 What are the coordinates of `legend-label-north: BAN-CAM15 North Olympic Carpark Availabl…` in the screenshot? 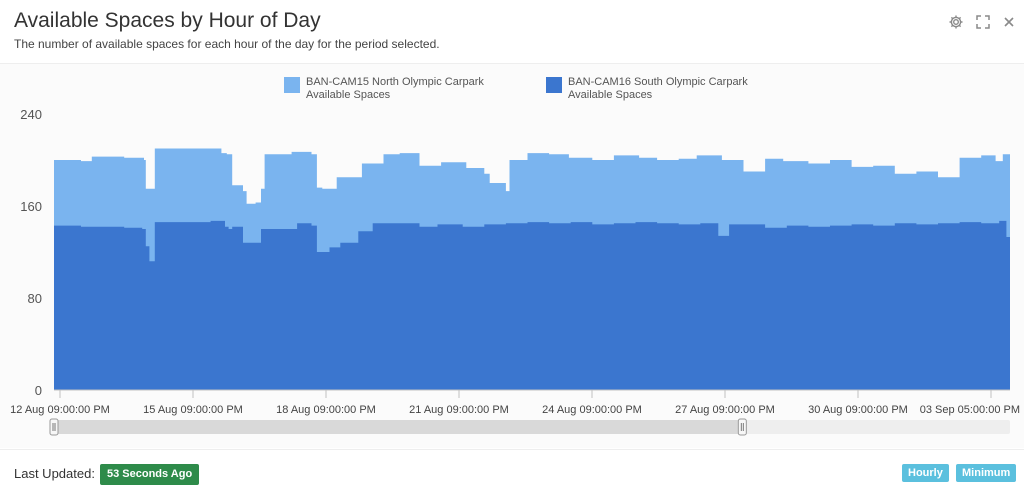 It's located at (395, 88).